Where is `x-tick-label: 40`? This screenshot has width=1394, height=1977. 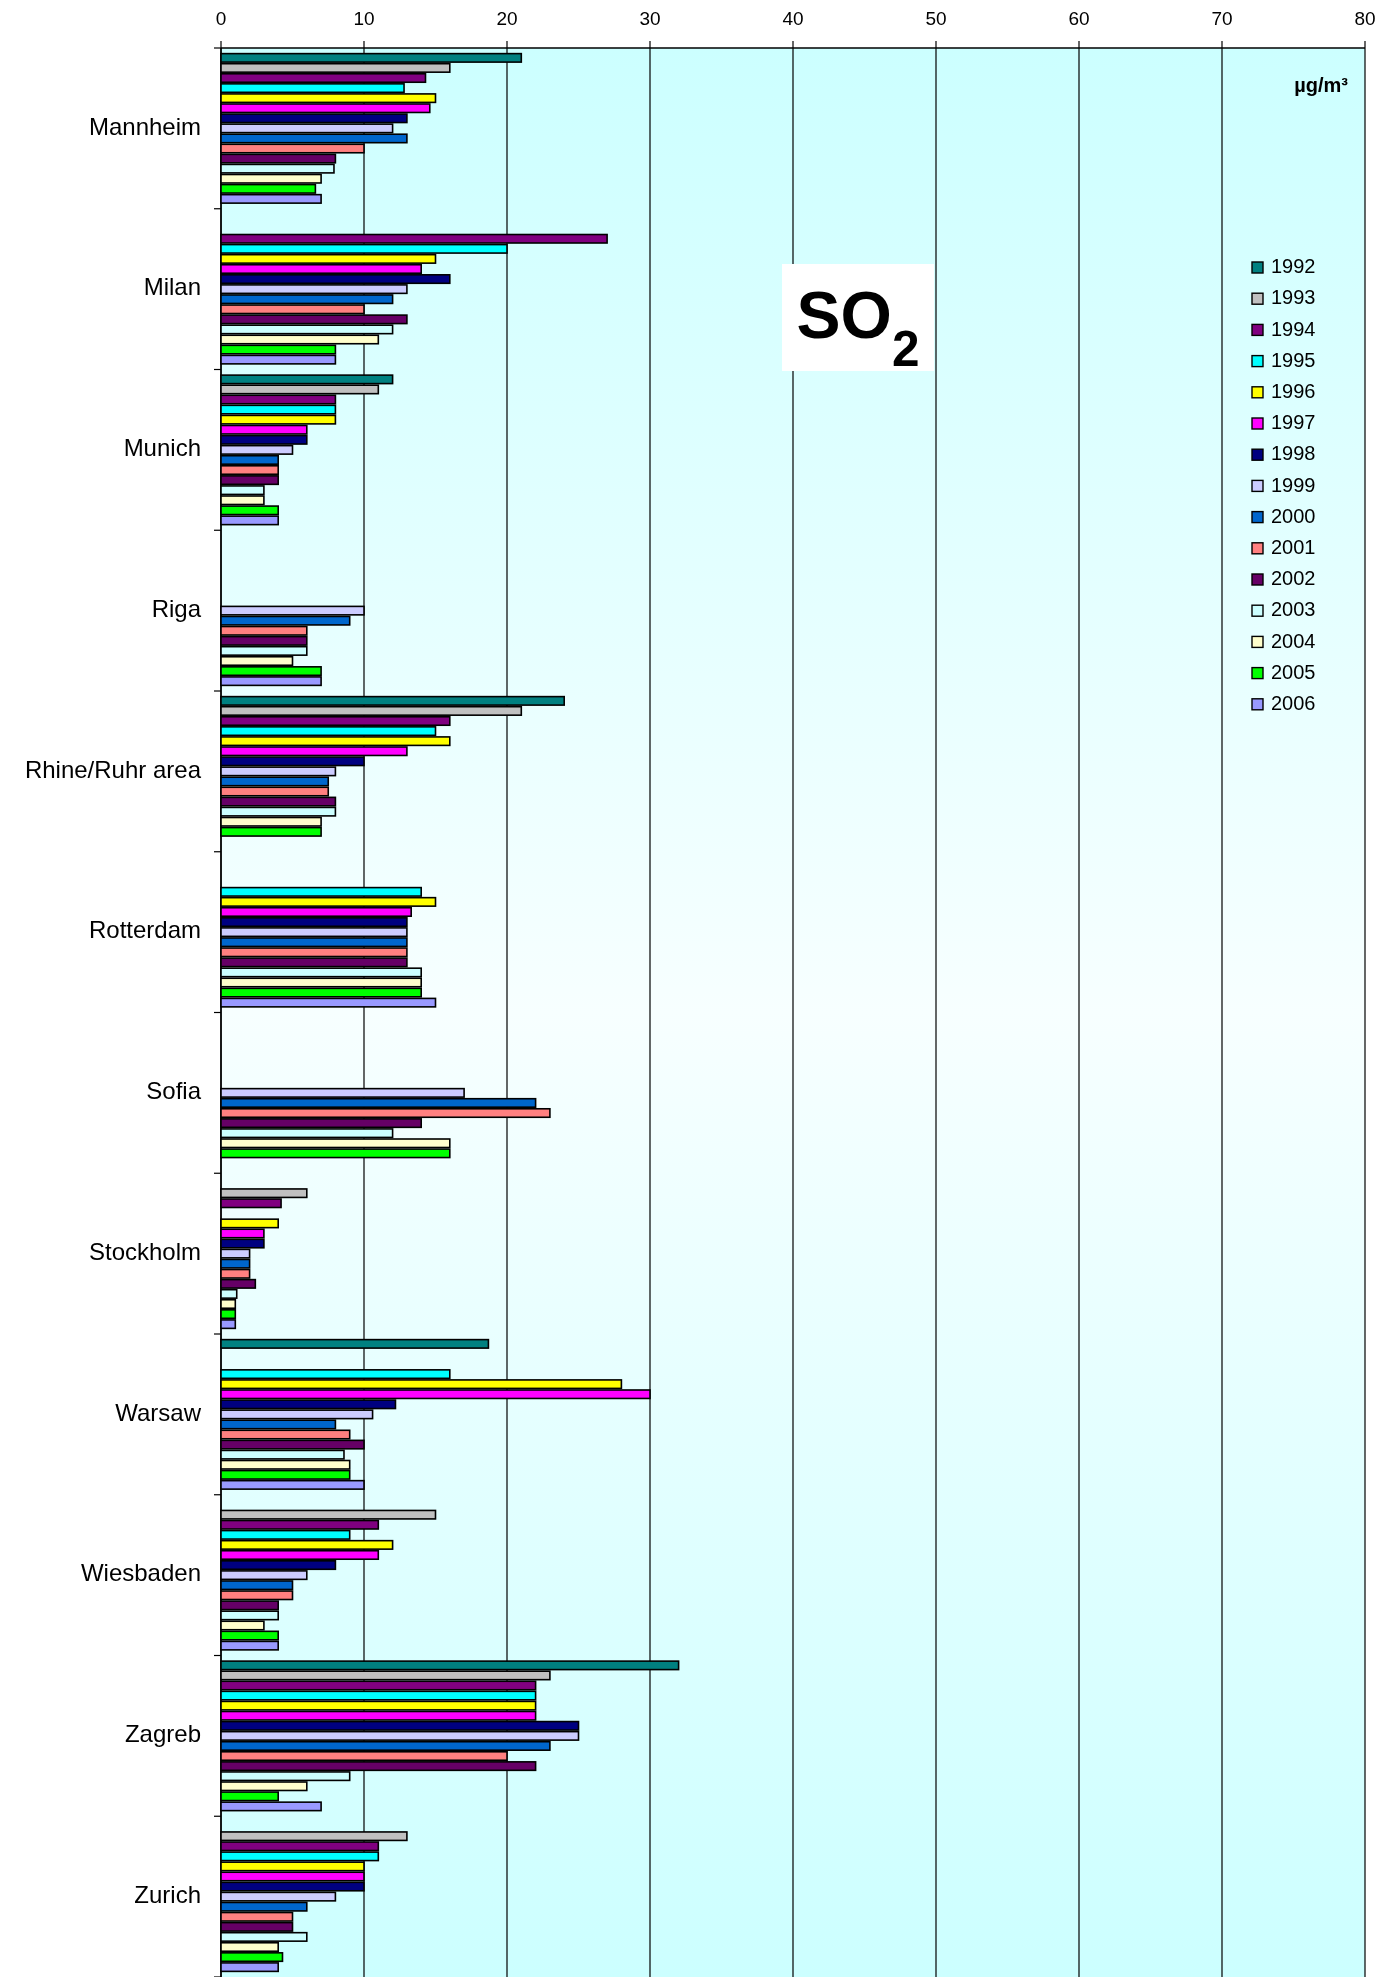 x-tick-label: 40 is located at coordinates (793, 18).